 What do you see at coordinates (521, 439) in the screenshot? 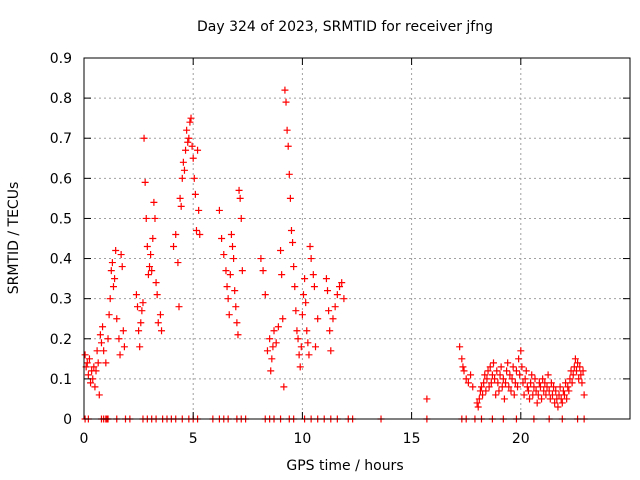
I see `x-tick-label: 20` at bounding box center [521, 439].